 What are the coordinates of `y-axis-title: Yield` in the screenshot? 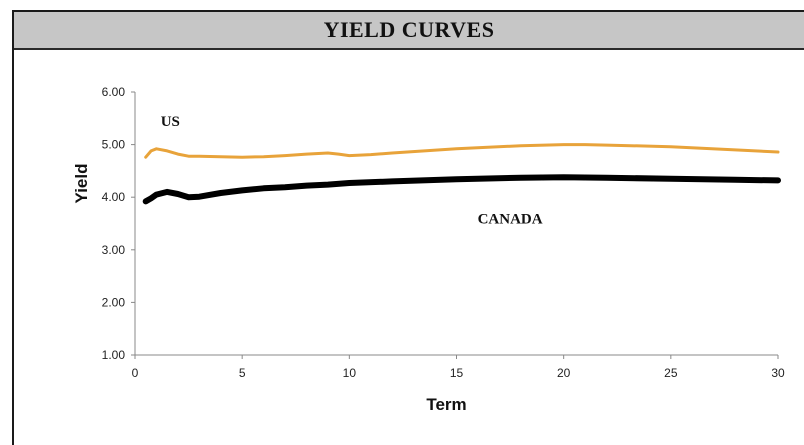 It's located at (81, 184).